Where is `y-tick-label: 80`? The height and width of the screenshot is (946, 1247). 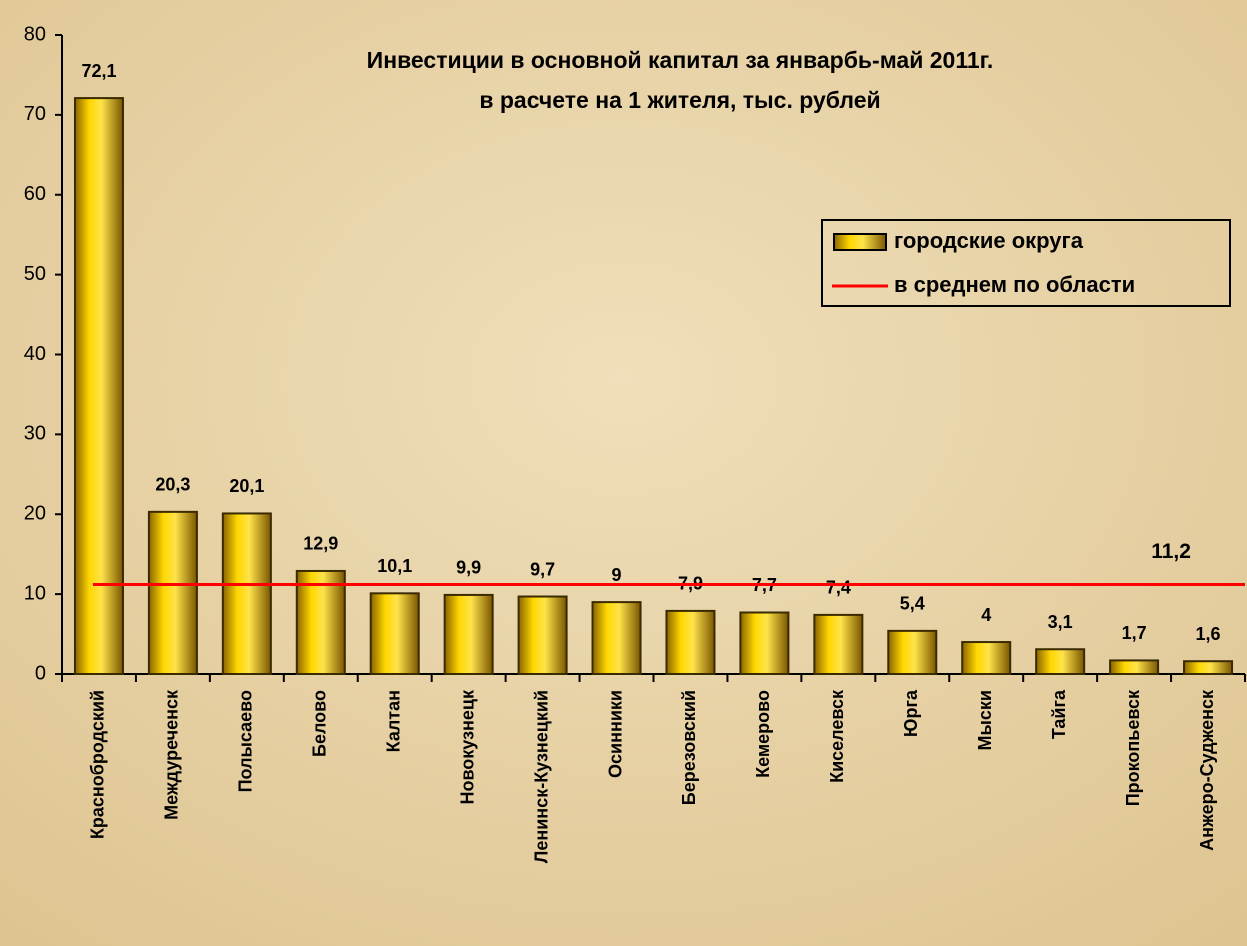
y-tick-label: 80 is located at coordinates (35, 34).